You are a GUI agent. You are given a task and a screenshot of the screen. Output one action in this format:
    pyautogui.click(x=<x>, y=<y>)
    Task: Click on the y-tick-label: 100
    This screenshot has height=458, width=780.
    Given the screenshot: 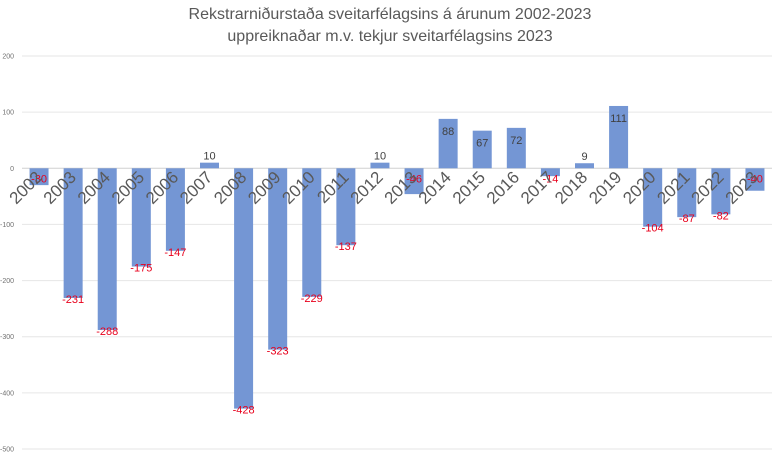 What is the action you would take?
    pyautogui.click(x=8, y=113)
    